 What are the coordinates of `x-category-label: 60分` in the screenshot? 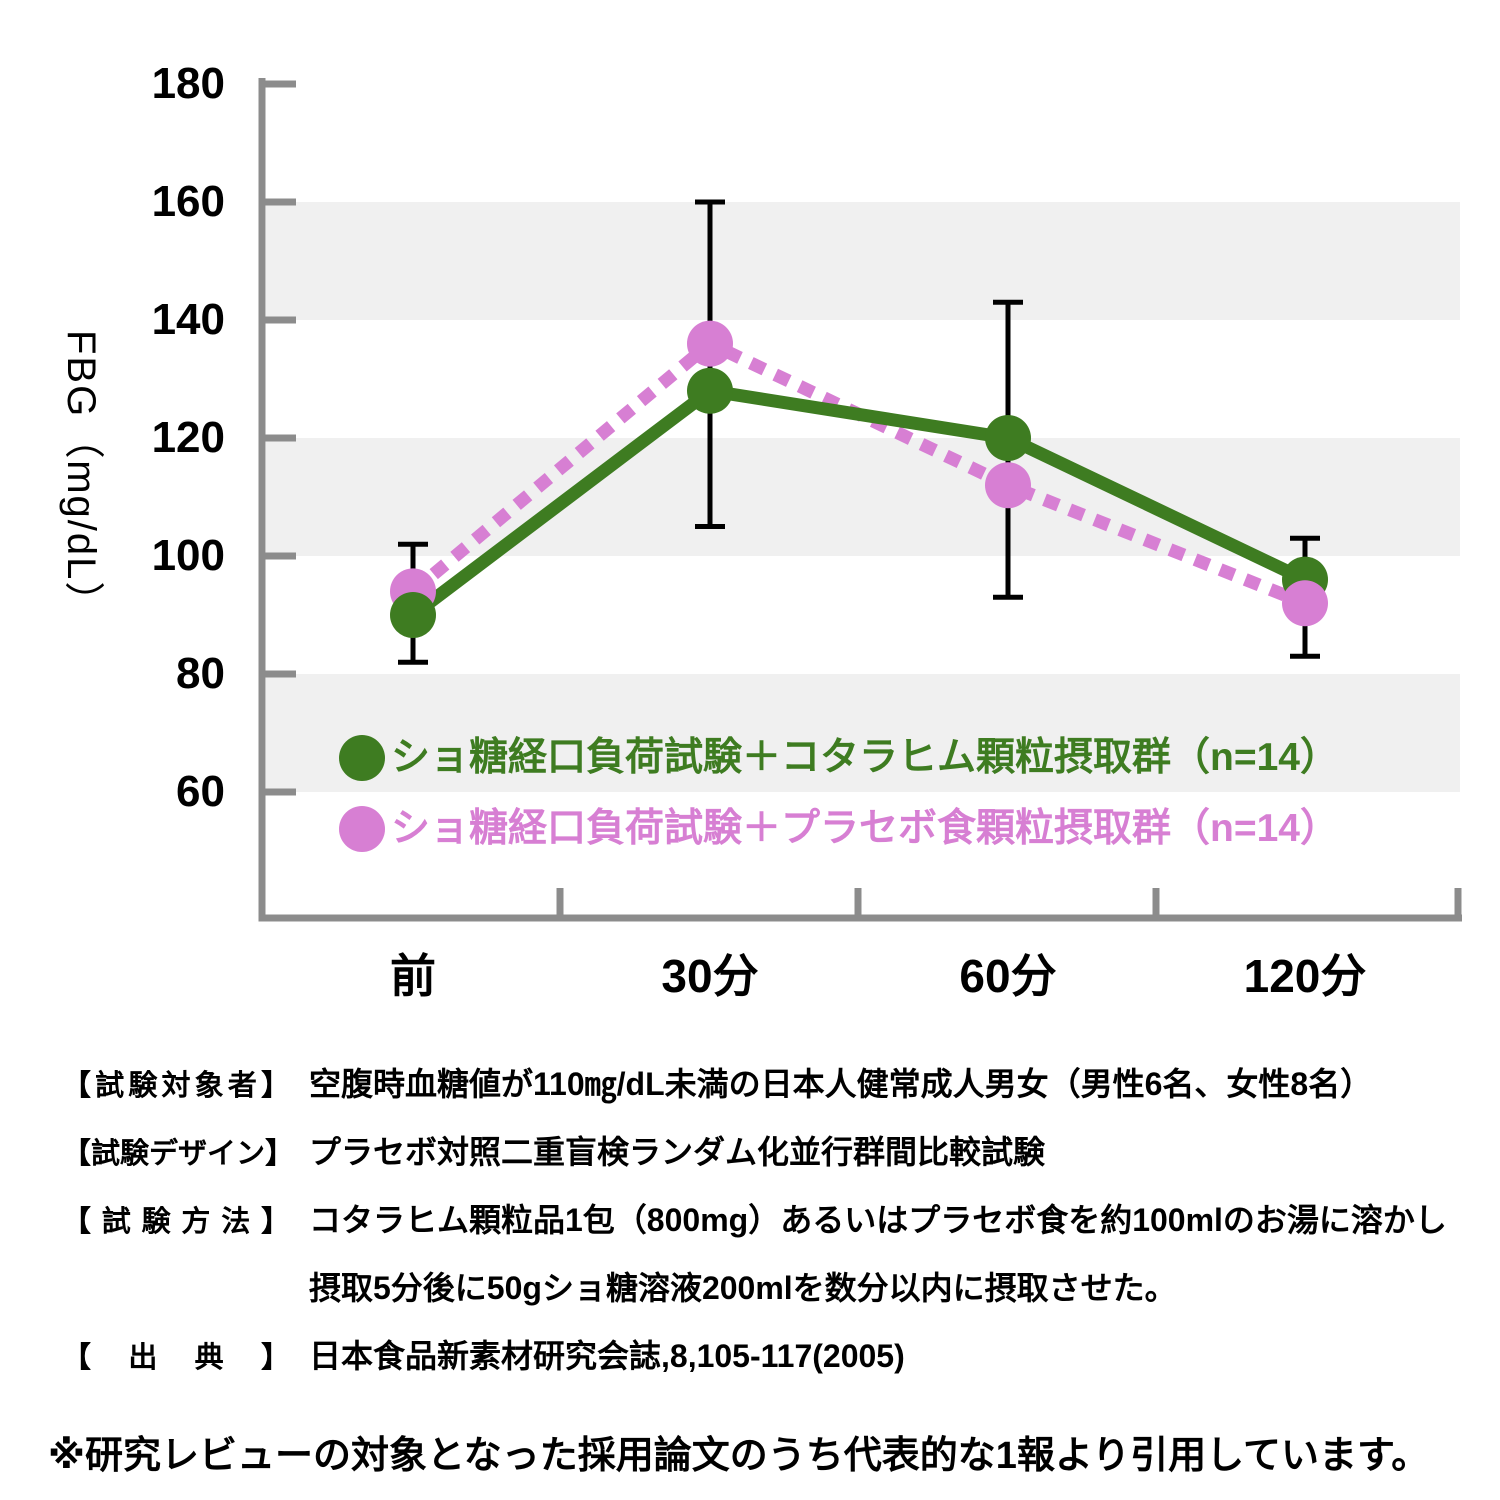 It's located at (1008, 976).